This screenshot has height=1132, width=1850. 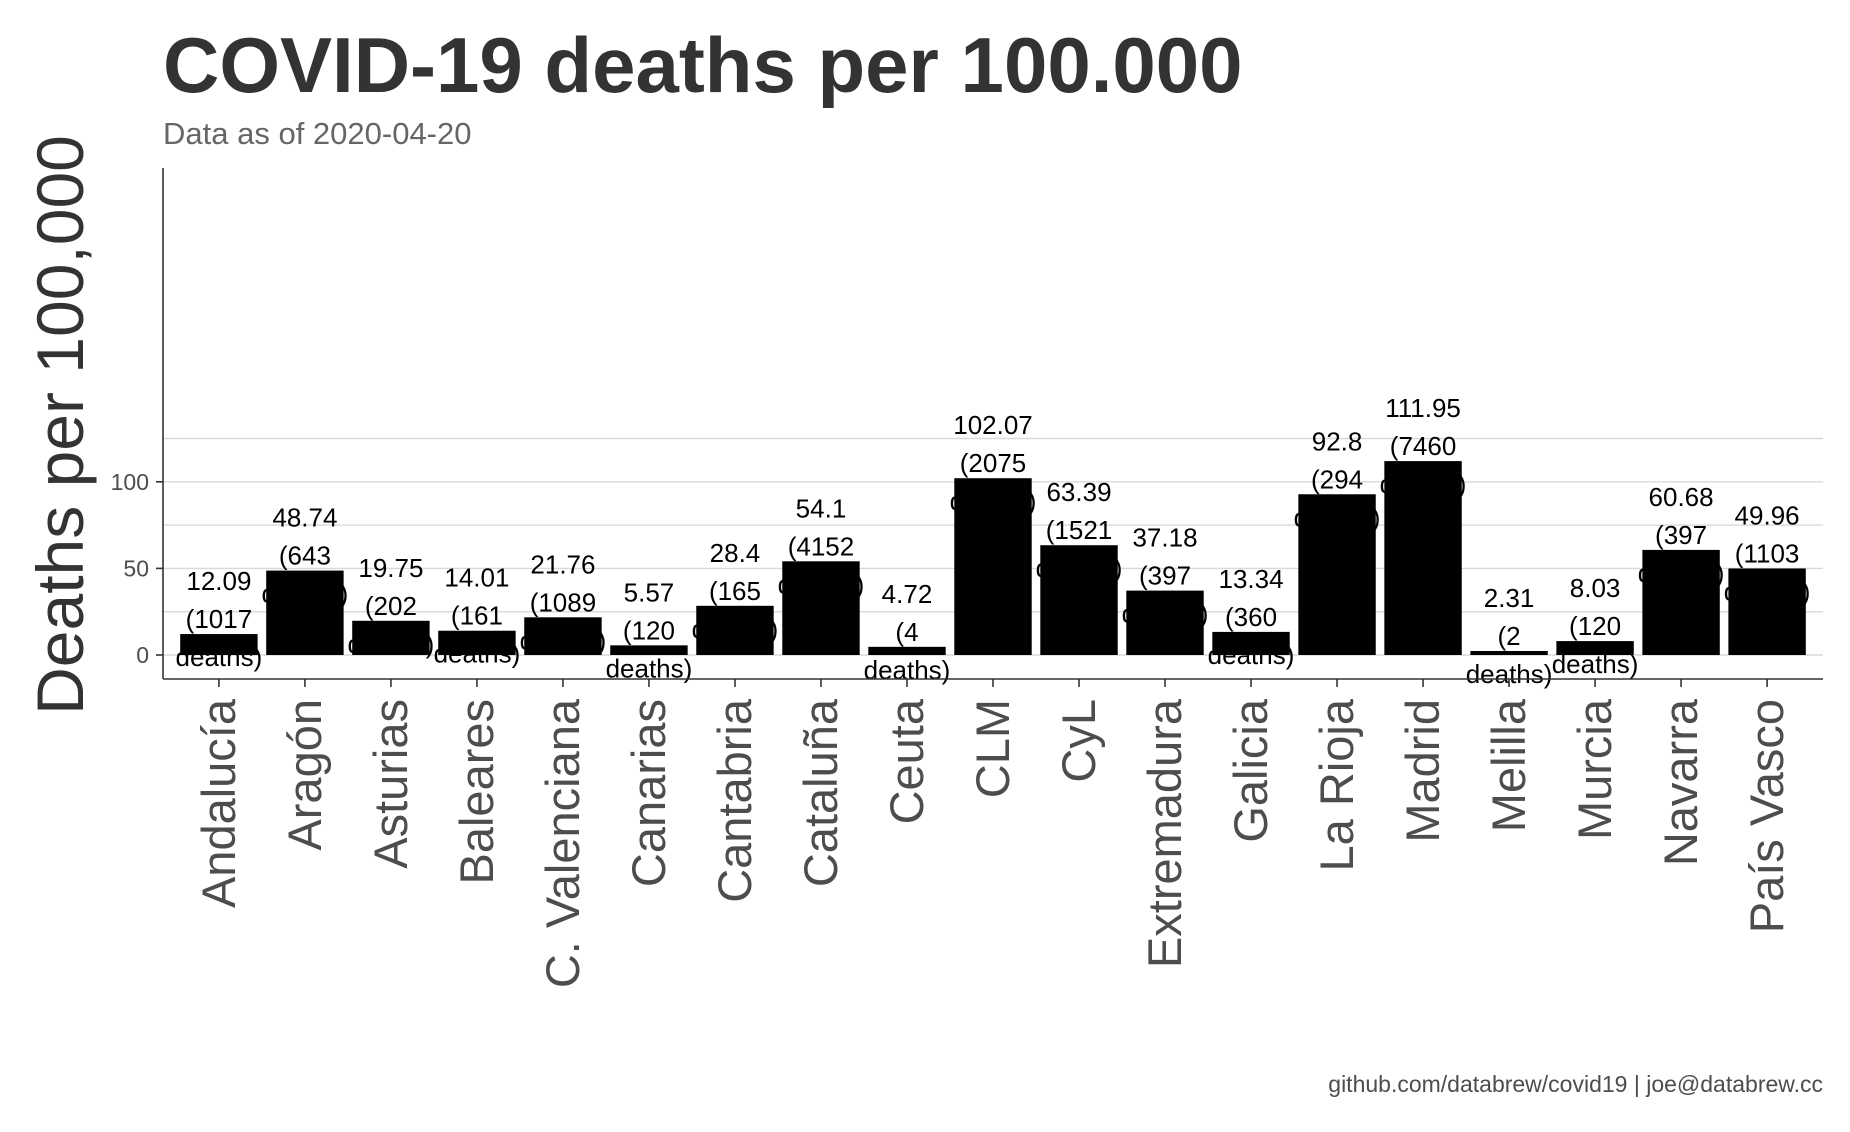 I want to click on data-label-deaths: (4152, so click(x=821, y=546).